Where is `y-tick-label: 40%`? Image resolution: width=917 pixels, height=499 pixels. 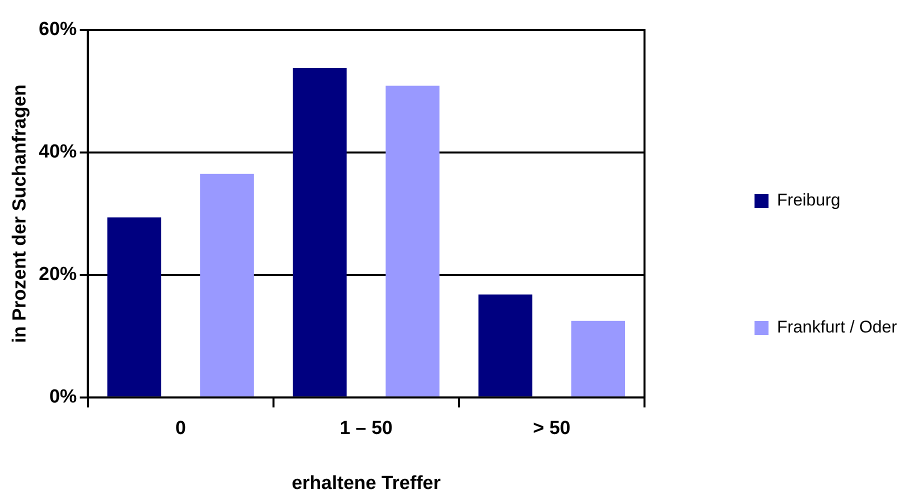 y-tick-label: 40% is located at coordinates (57, 152).